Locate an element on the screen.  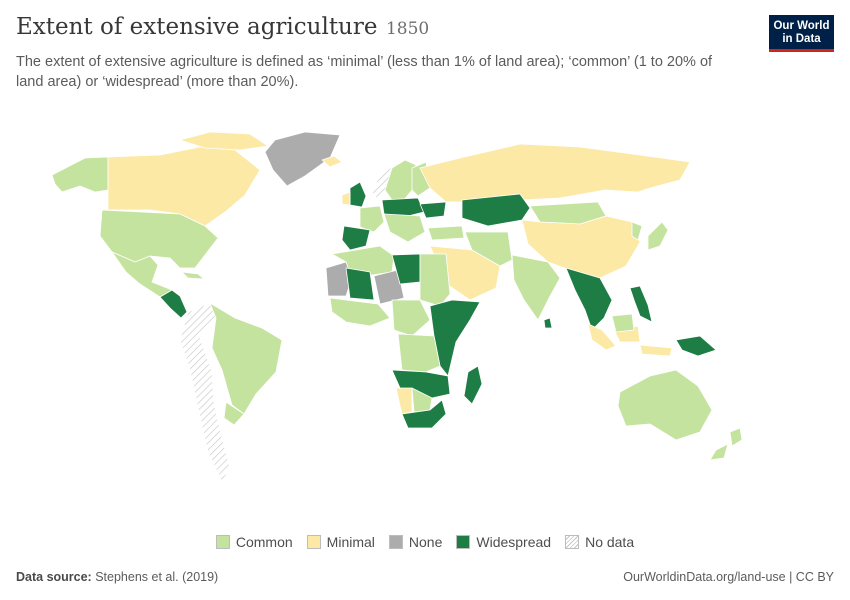
legend-item-no-data: No data is located at coordinates (599, 542).